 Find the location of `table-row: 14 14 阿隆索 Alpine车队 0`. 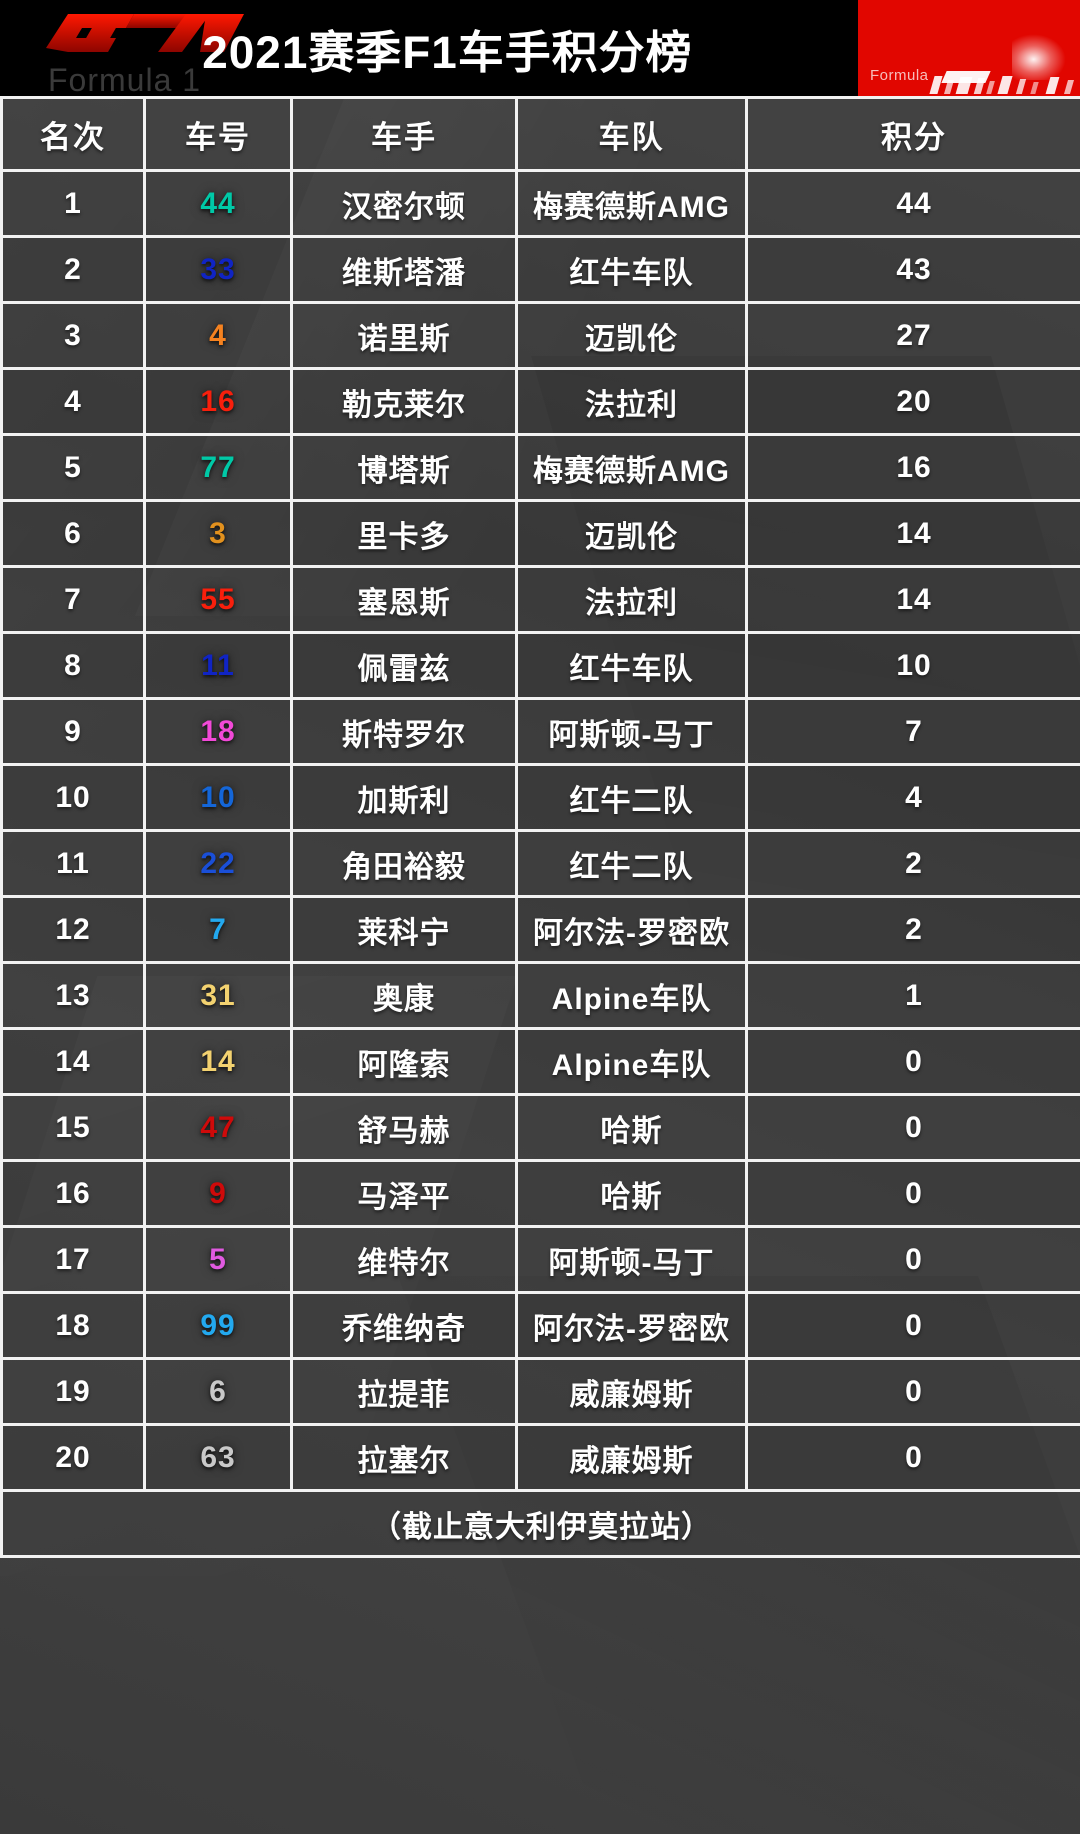

table-row: 14 14 阿隆索 Alpine车队 0 is located at coordinates (540, 1061).